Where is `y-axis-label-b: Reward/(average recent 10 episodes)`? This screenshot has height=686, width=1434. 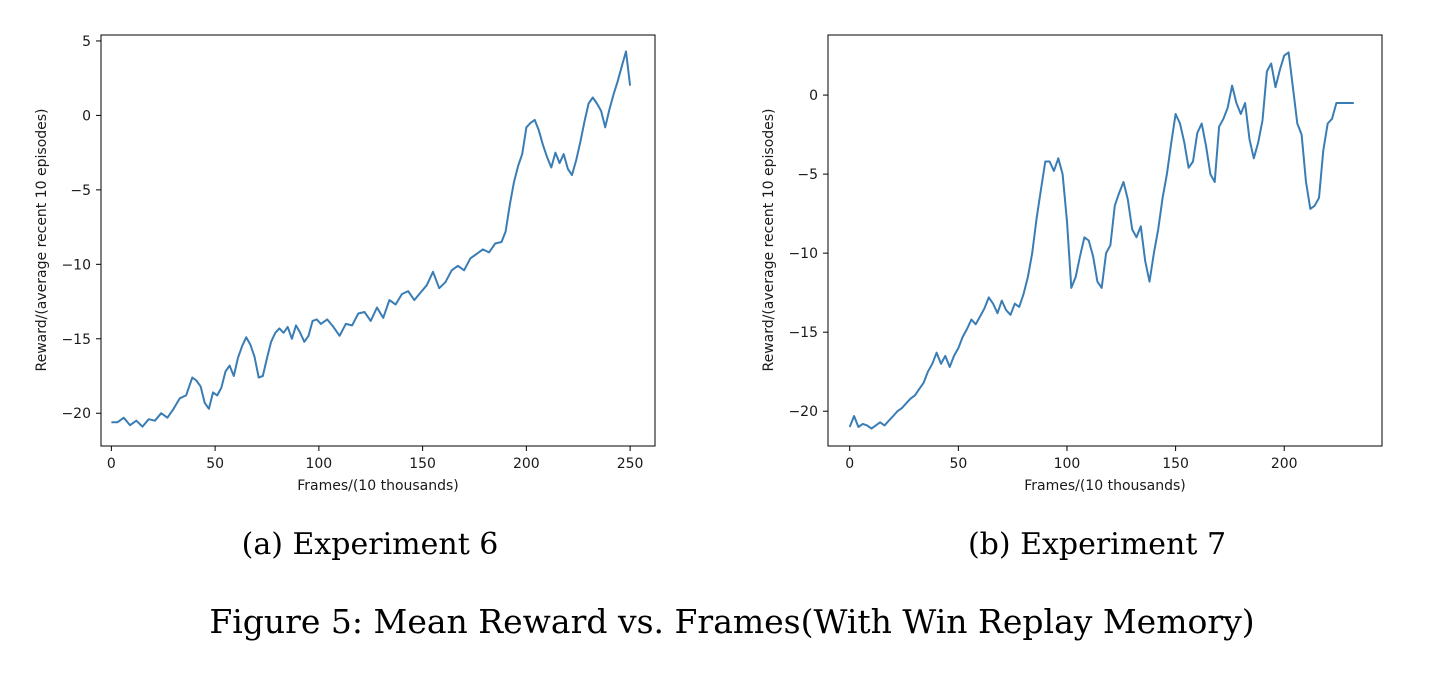 y-axis-label-b: Reward/(average recent 10 episodes) is located at coordinates (769, 239).